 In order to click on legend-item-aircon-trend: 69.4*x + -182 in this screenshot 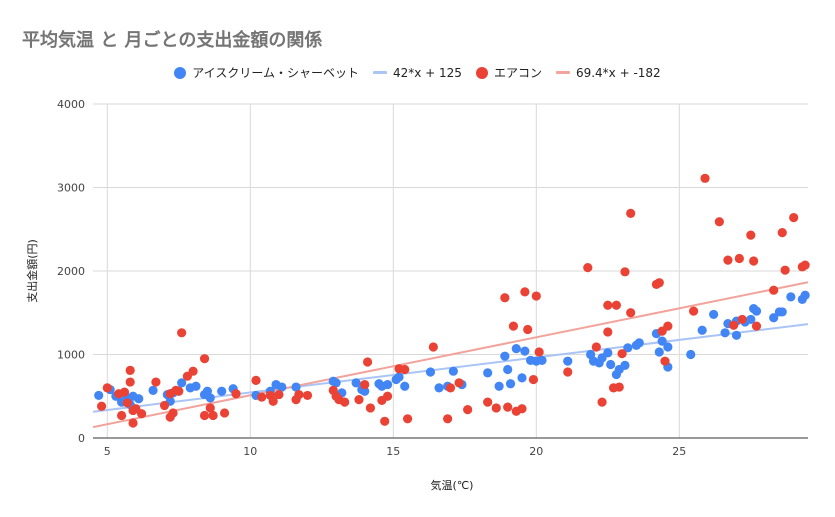, I will do `click(608, 73)`.